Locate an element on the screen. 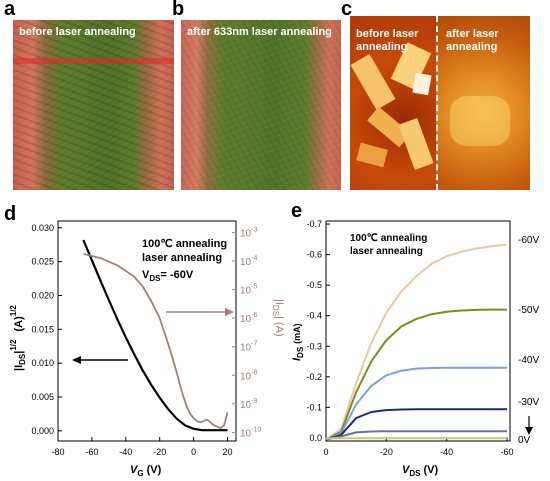 Image resolution: width=550 pixels, height=481 pixels. panel-letter-c: c is located at coordinates (347, 10).